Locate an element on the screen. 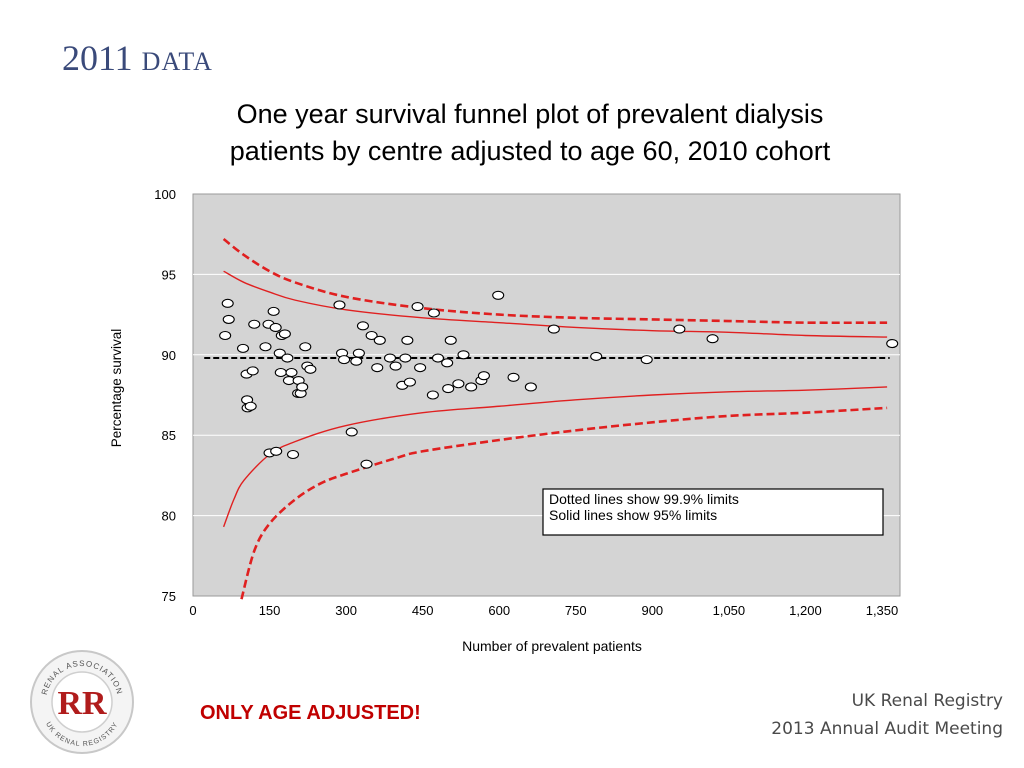  x-tick-label: 600 is located at coordinates (499, 610).